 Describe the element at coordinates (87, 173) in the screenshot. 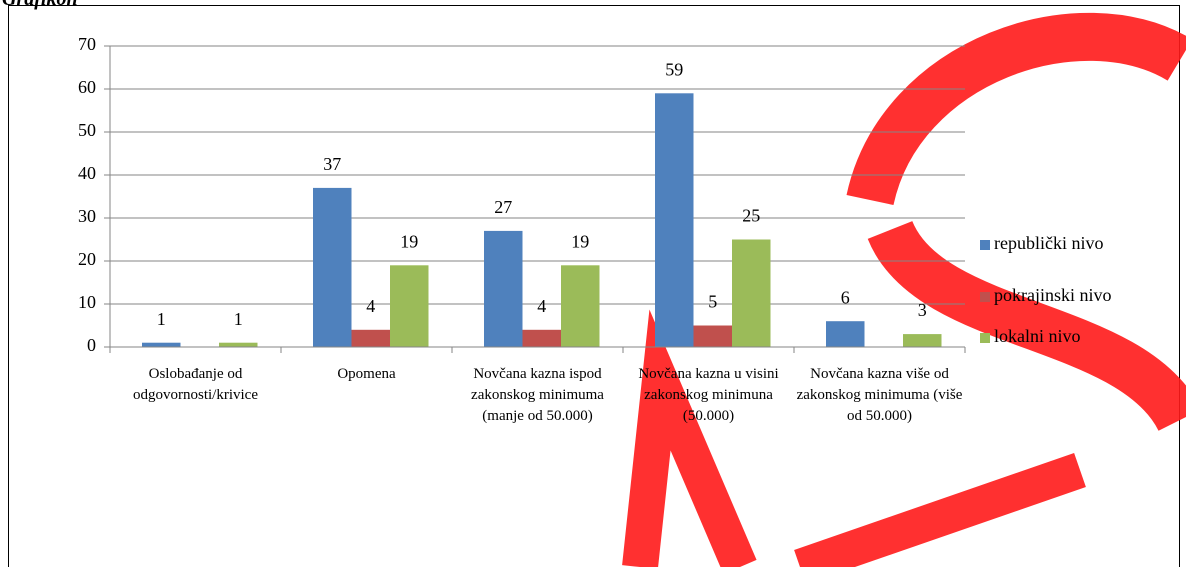

I see `y-tick-label: 40` at that location.